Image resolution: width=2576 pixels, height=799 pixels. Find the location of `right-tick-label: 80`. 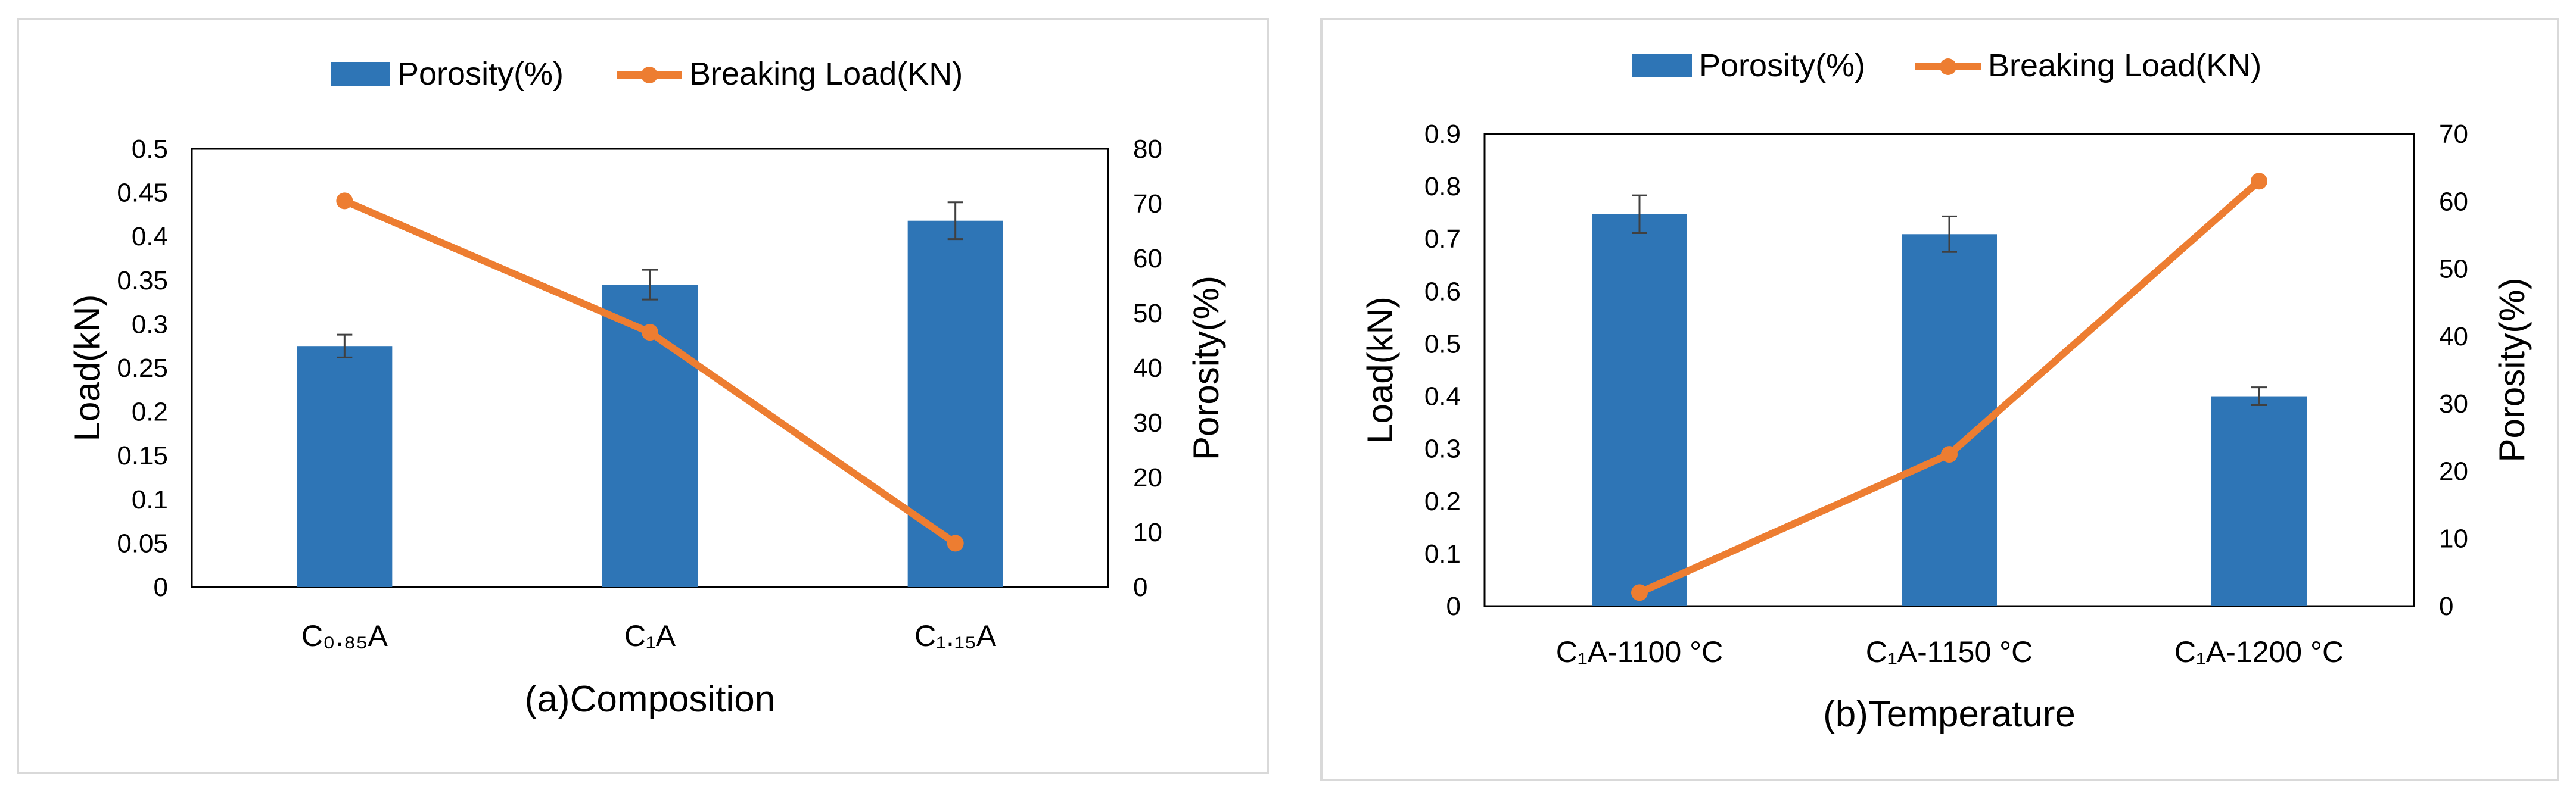

right-tick-label: 80 is located at coordinates (1147, 149).